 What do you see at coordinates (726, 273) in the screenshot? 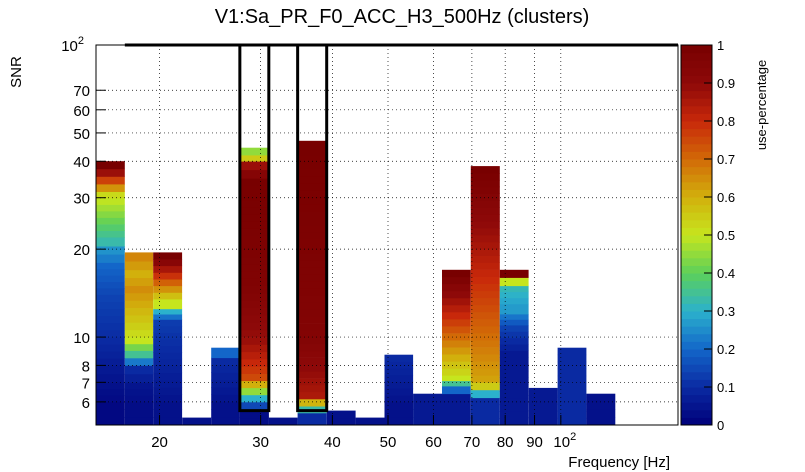
I see `colorbar-tick-label: 0.4` at bounding box center [726, 273].